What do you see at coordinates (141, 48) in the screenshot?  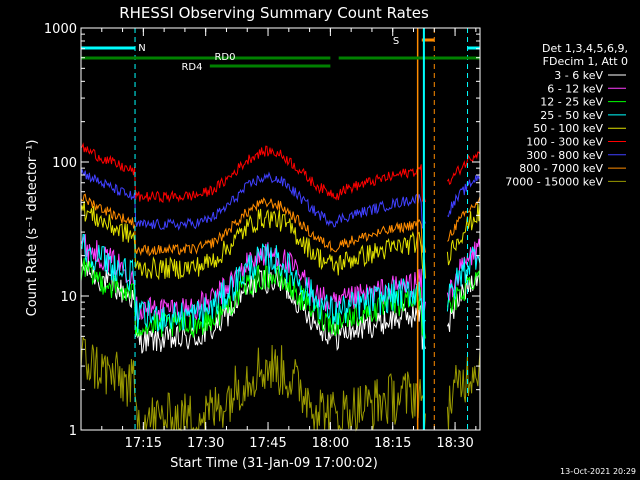 I see `marker-label-0: N` at bounding box center [141, 48].